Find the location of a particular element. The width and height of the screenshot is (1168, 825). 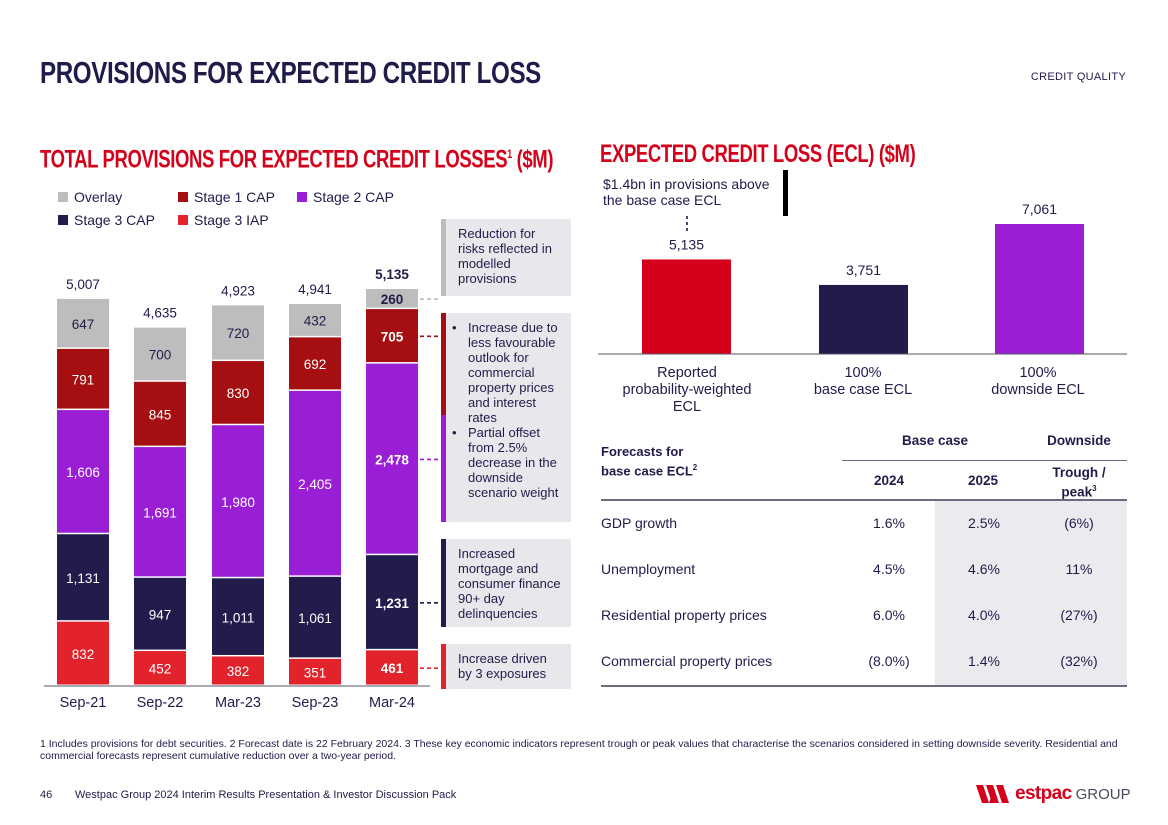

ecl-value-label: 7,061 is located at coordinates (1039, 209).